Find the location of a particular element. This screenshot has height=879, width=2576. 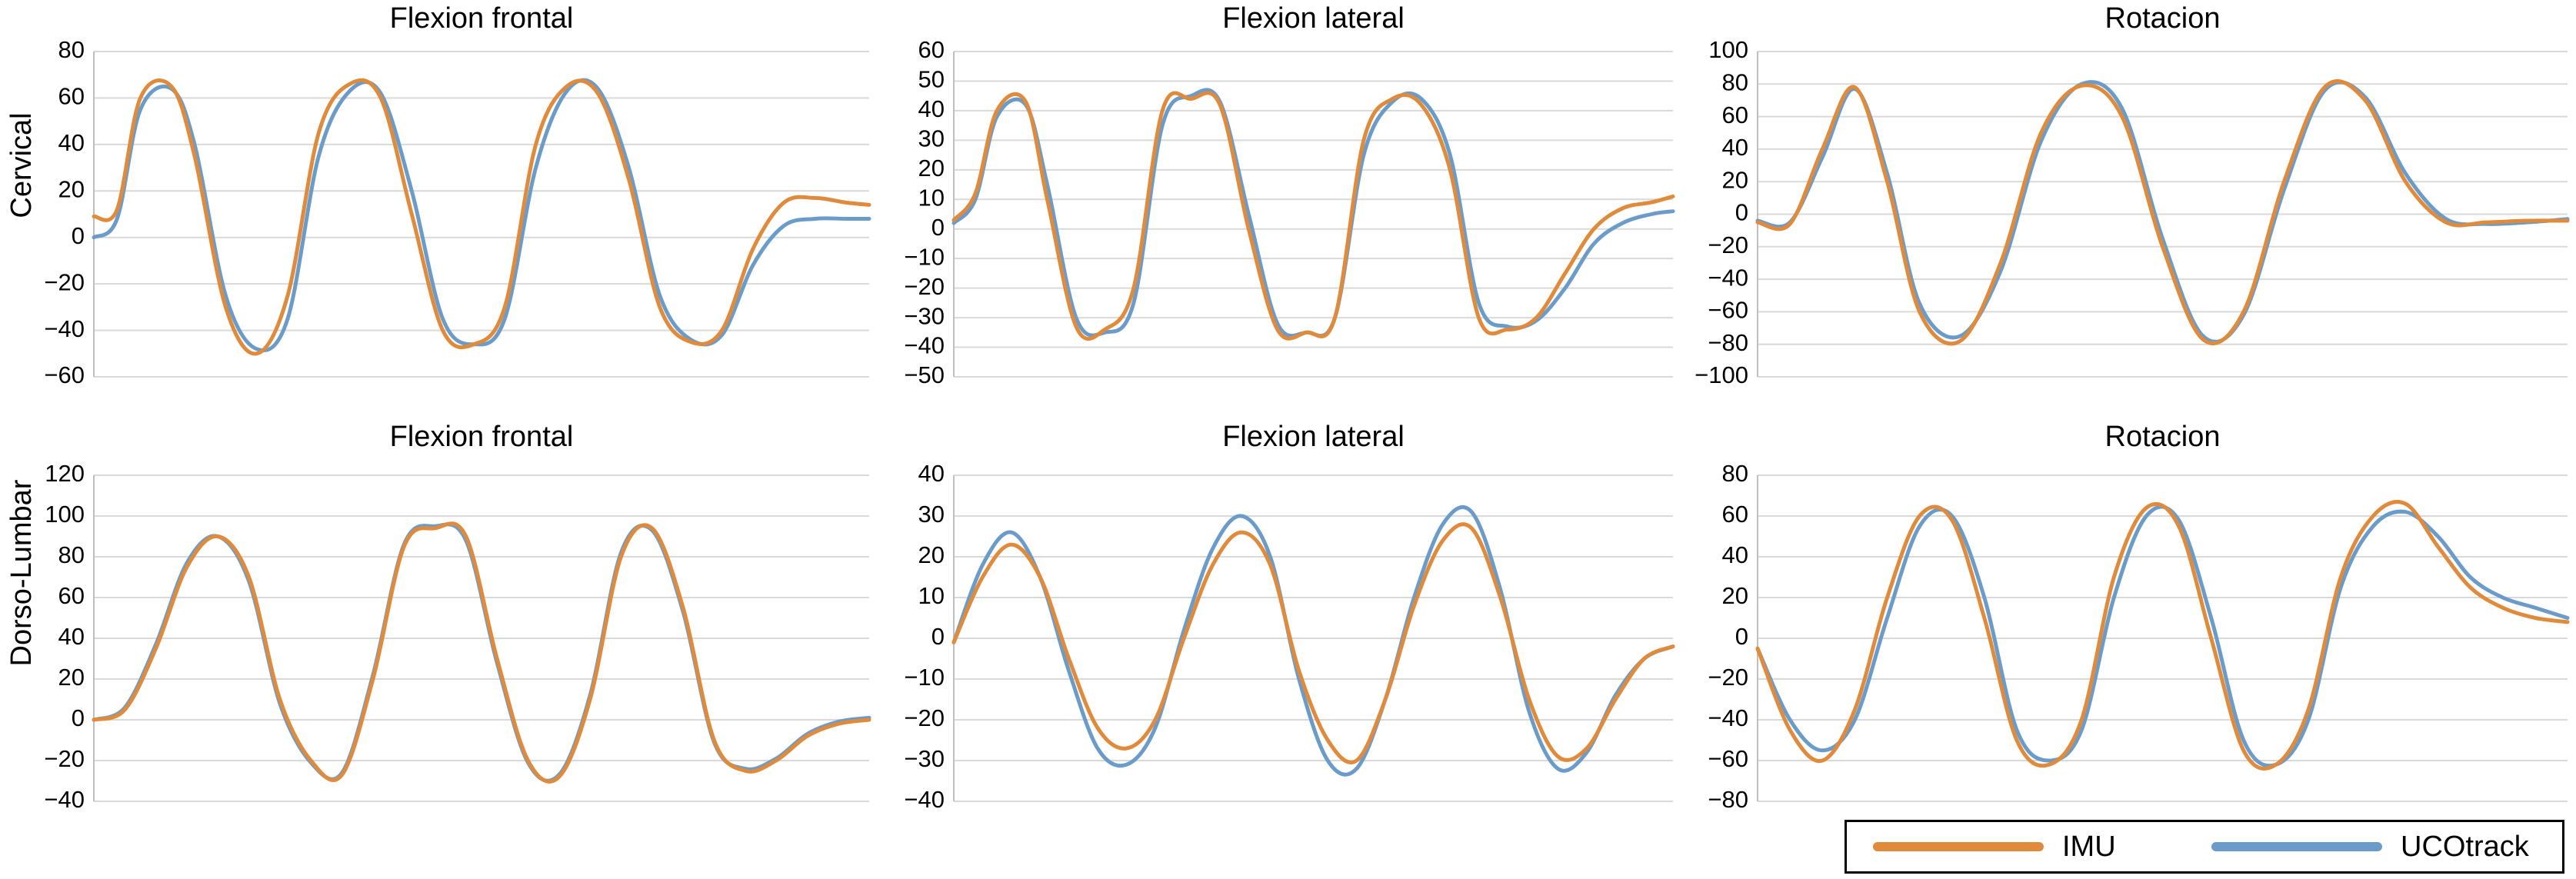

panel-0: Flexion frontal −60 −40 −20 0 20 40 60 80 is located at coordinates (457, 195).